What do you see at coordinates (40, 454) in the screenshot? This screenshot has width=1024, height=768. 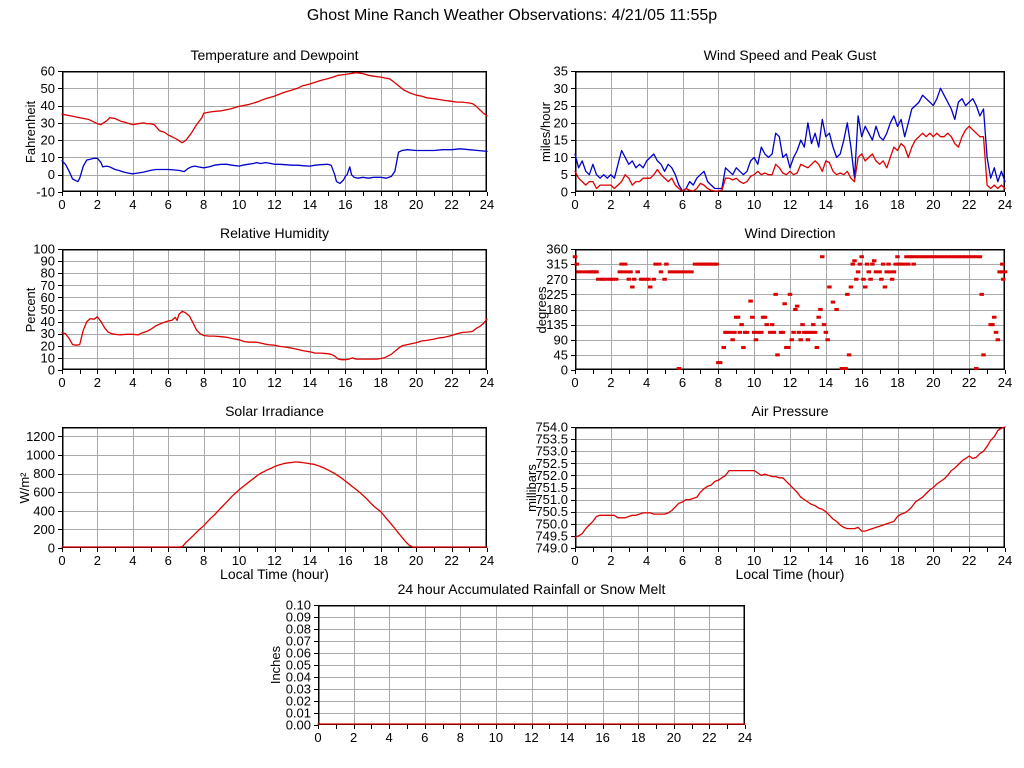 I see `svg-text: 1000` at bounding box center [40, 454].